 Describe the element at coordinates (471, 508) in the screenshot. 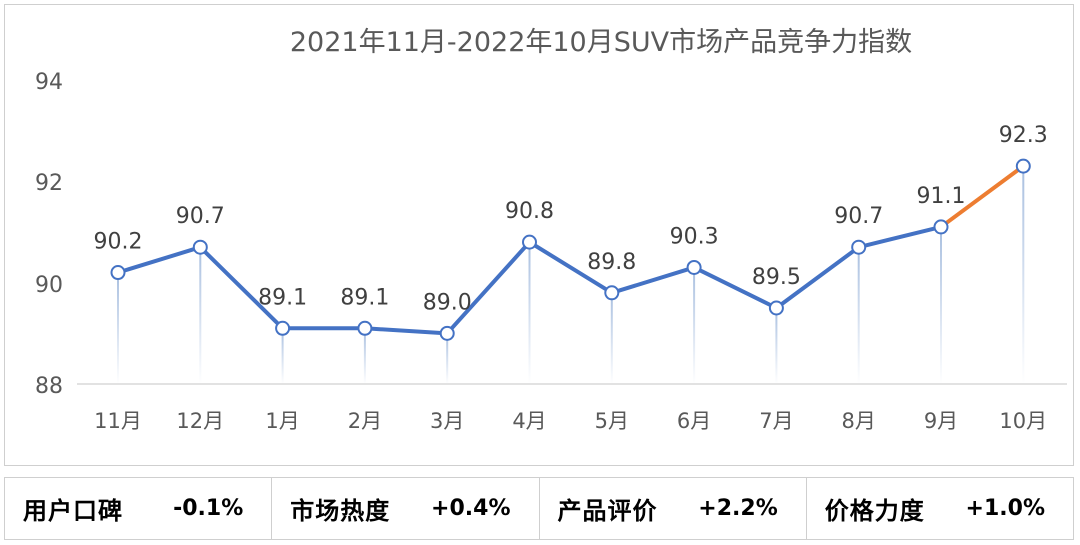

I see `metric-value: +0.4%` at that location.